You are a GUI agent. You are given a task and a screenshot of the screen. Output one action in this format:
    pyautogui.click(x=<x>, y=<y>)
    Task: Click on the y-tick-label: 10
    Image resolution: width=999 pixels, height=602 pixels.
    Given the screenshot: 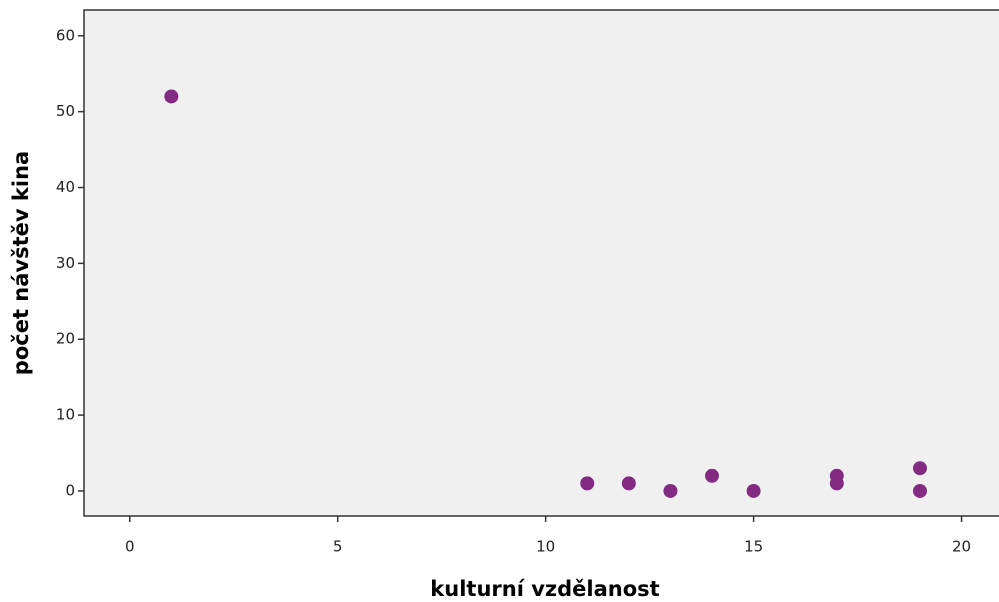 What is the action you would take?
    pyautogui.click(x=65, y=415)
    